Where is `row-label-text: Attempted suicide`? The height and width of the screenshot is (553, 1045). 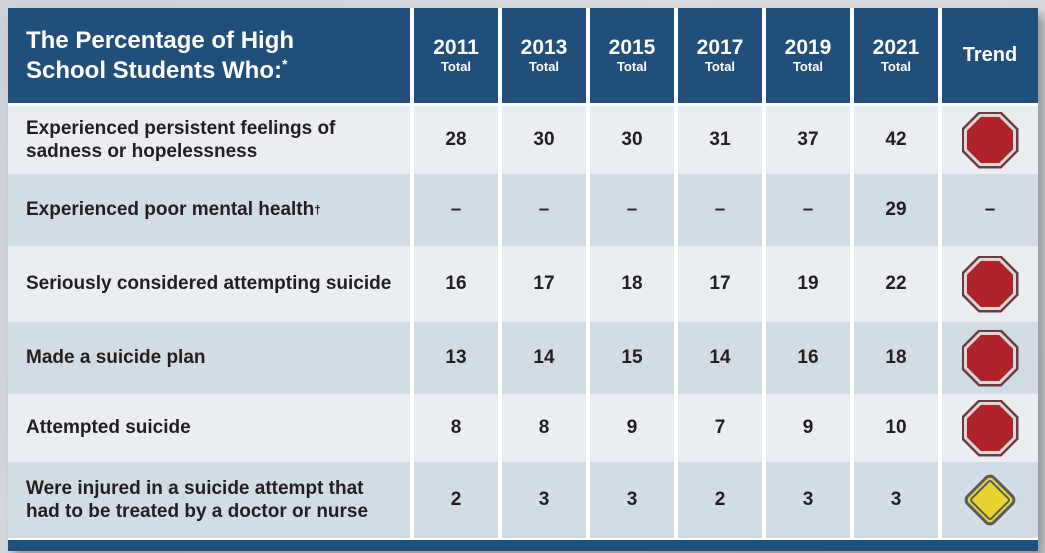
row-label-text: Attempted suicide is located at coordinates (108, 428).